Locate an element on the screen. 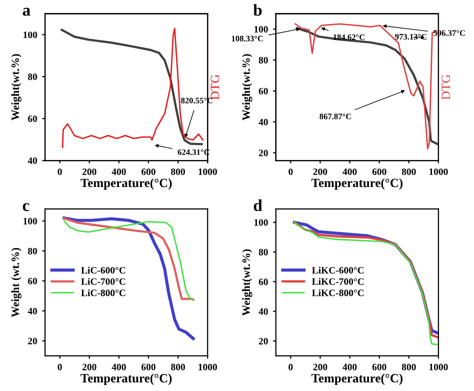  chart-title: a is located at coordinates (26, 12).